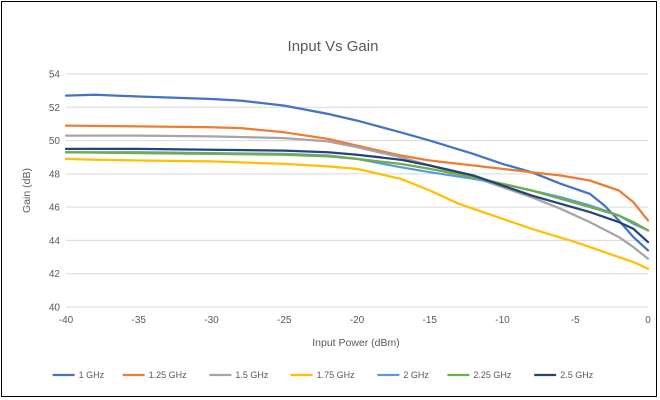 This screenshot has width=660, height=400. Describe the element at coordinates (92, 375) in the screenshot. I see `legend-label: 1 GHz` at that location.